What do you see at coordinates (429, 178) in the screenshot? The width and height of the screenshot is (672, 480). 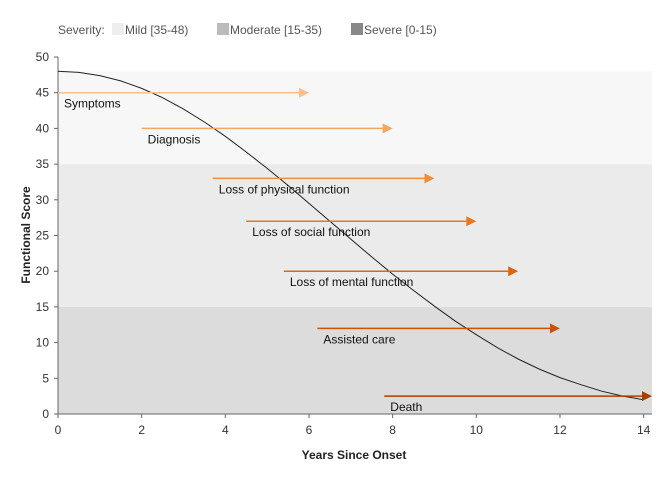 I see `arrowhead-loss-of-physical-function` at bounding box center [429, 178].